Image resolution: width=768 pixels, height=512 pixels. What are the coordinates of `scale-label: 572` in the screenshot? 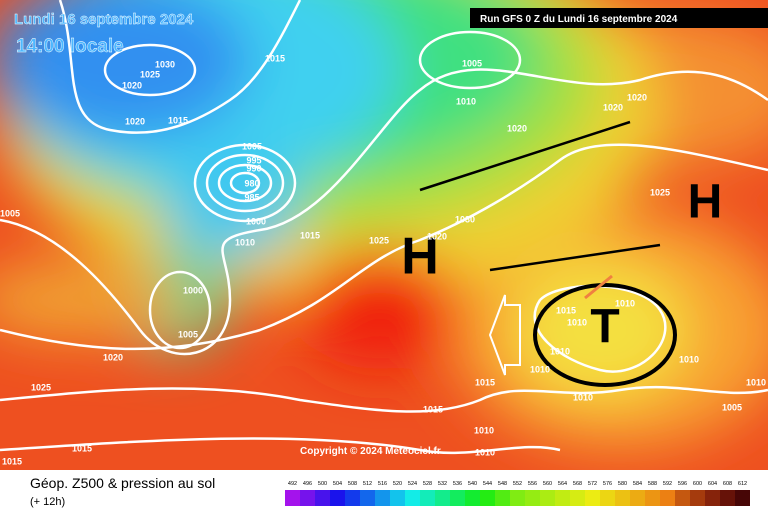 It's located at (592, 484).